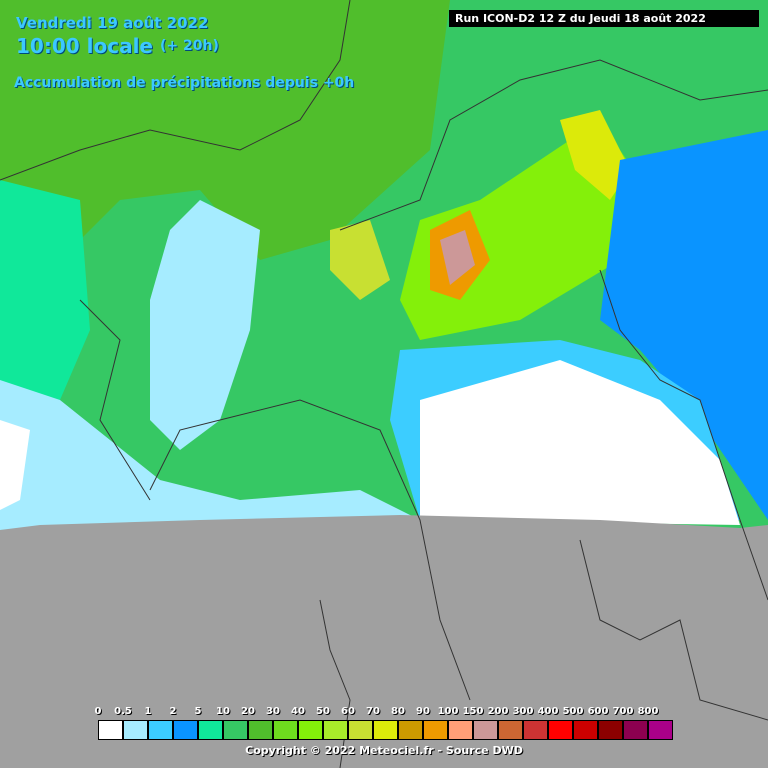  What do you see at coordinates (198, 711) in the screenshot?
I see `legend-label: 5` at bounding box center [198, 711].